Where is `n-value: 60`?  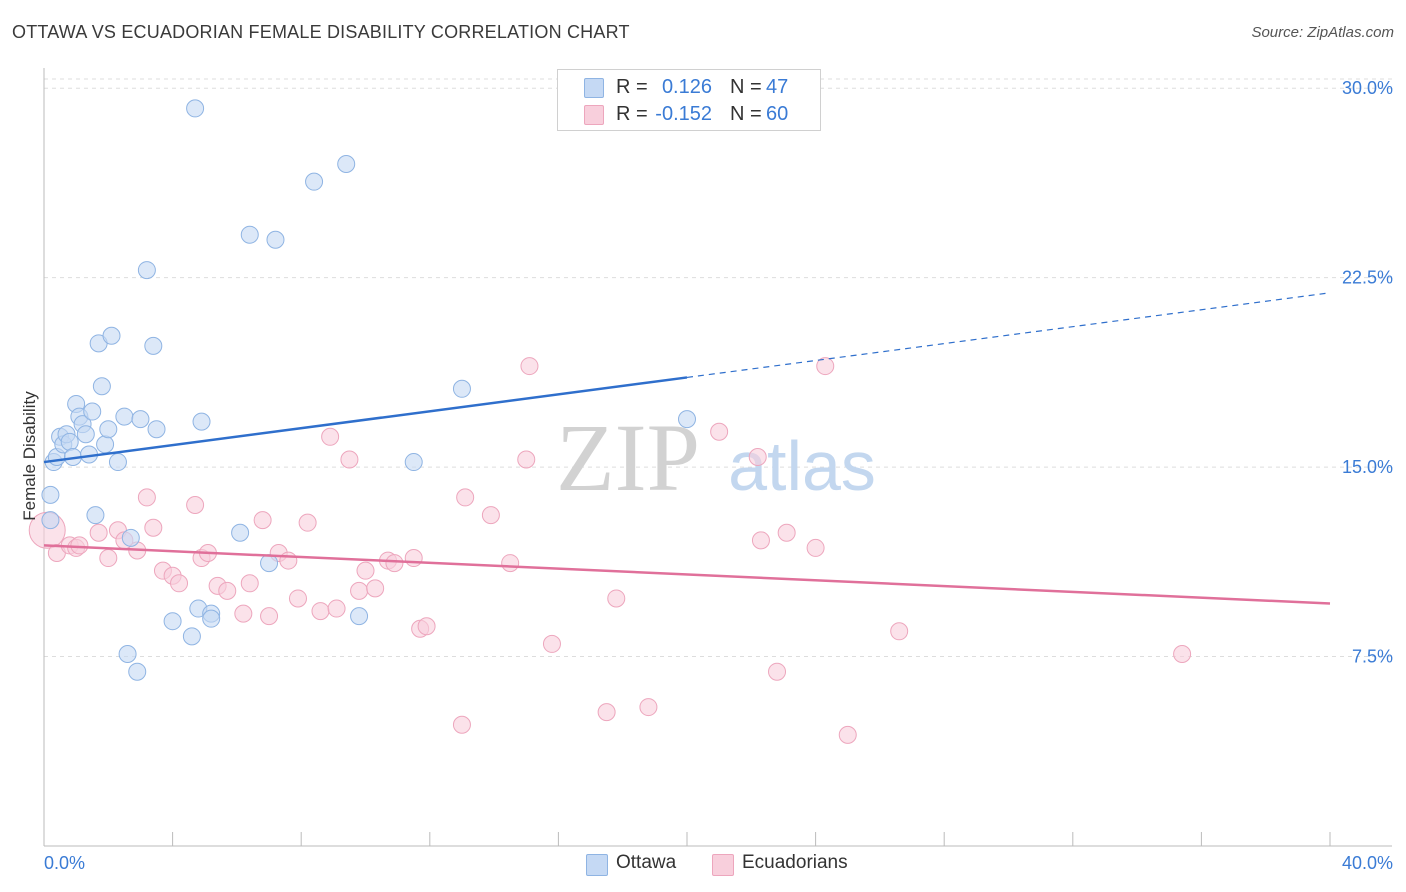 n-value: 60 is located at coordinates (777, 114).